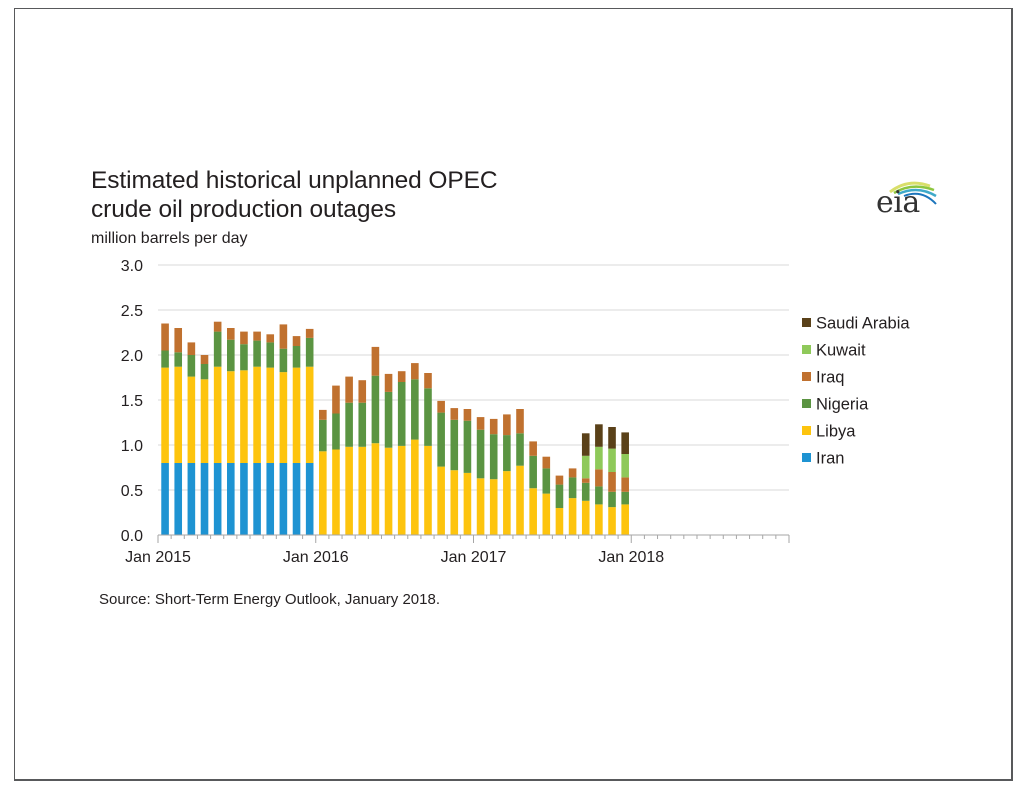 The width and height of the screenshot is (1024, 792). I want to click on legend-item-libya: Libya, so click(829, 432).